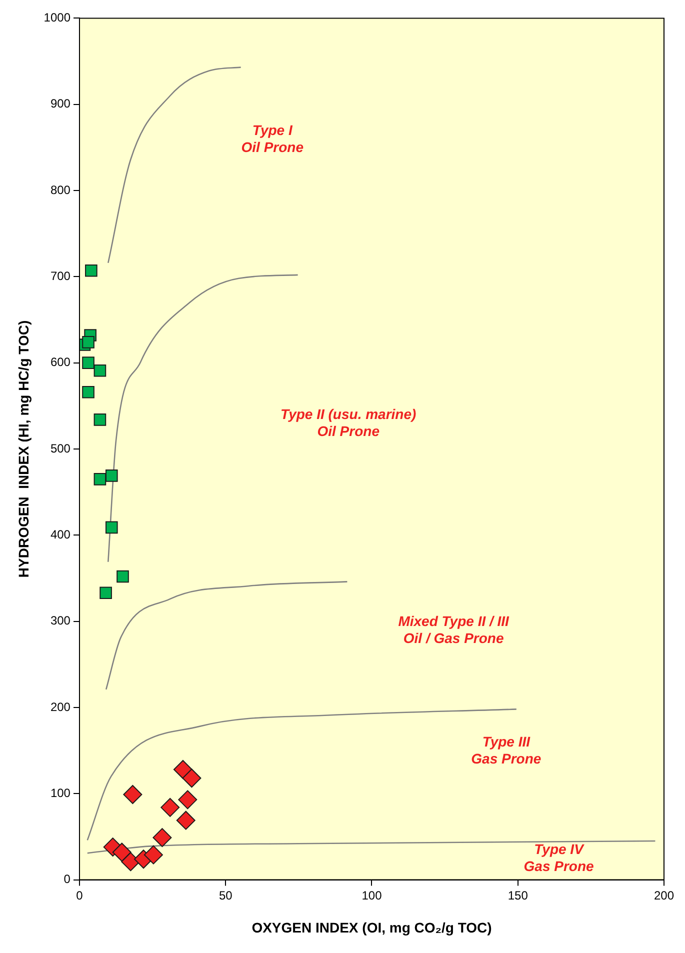 This screenshot has height=953, width=685. What do you see at coordinates (559, 857) in the screenshot?
I see `annotation: Type IV Gas Prone` at bounding box center [559, 857].